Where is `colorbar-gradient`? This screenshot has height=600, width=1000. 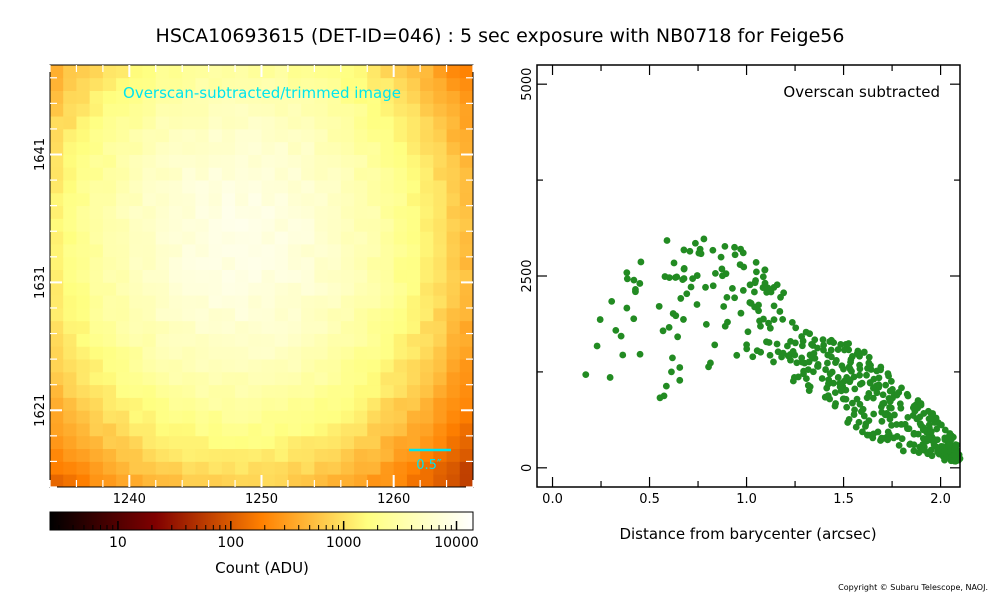 colorbar-gradient is located at coordinates (261, 521).